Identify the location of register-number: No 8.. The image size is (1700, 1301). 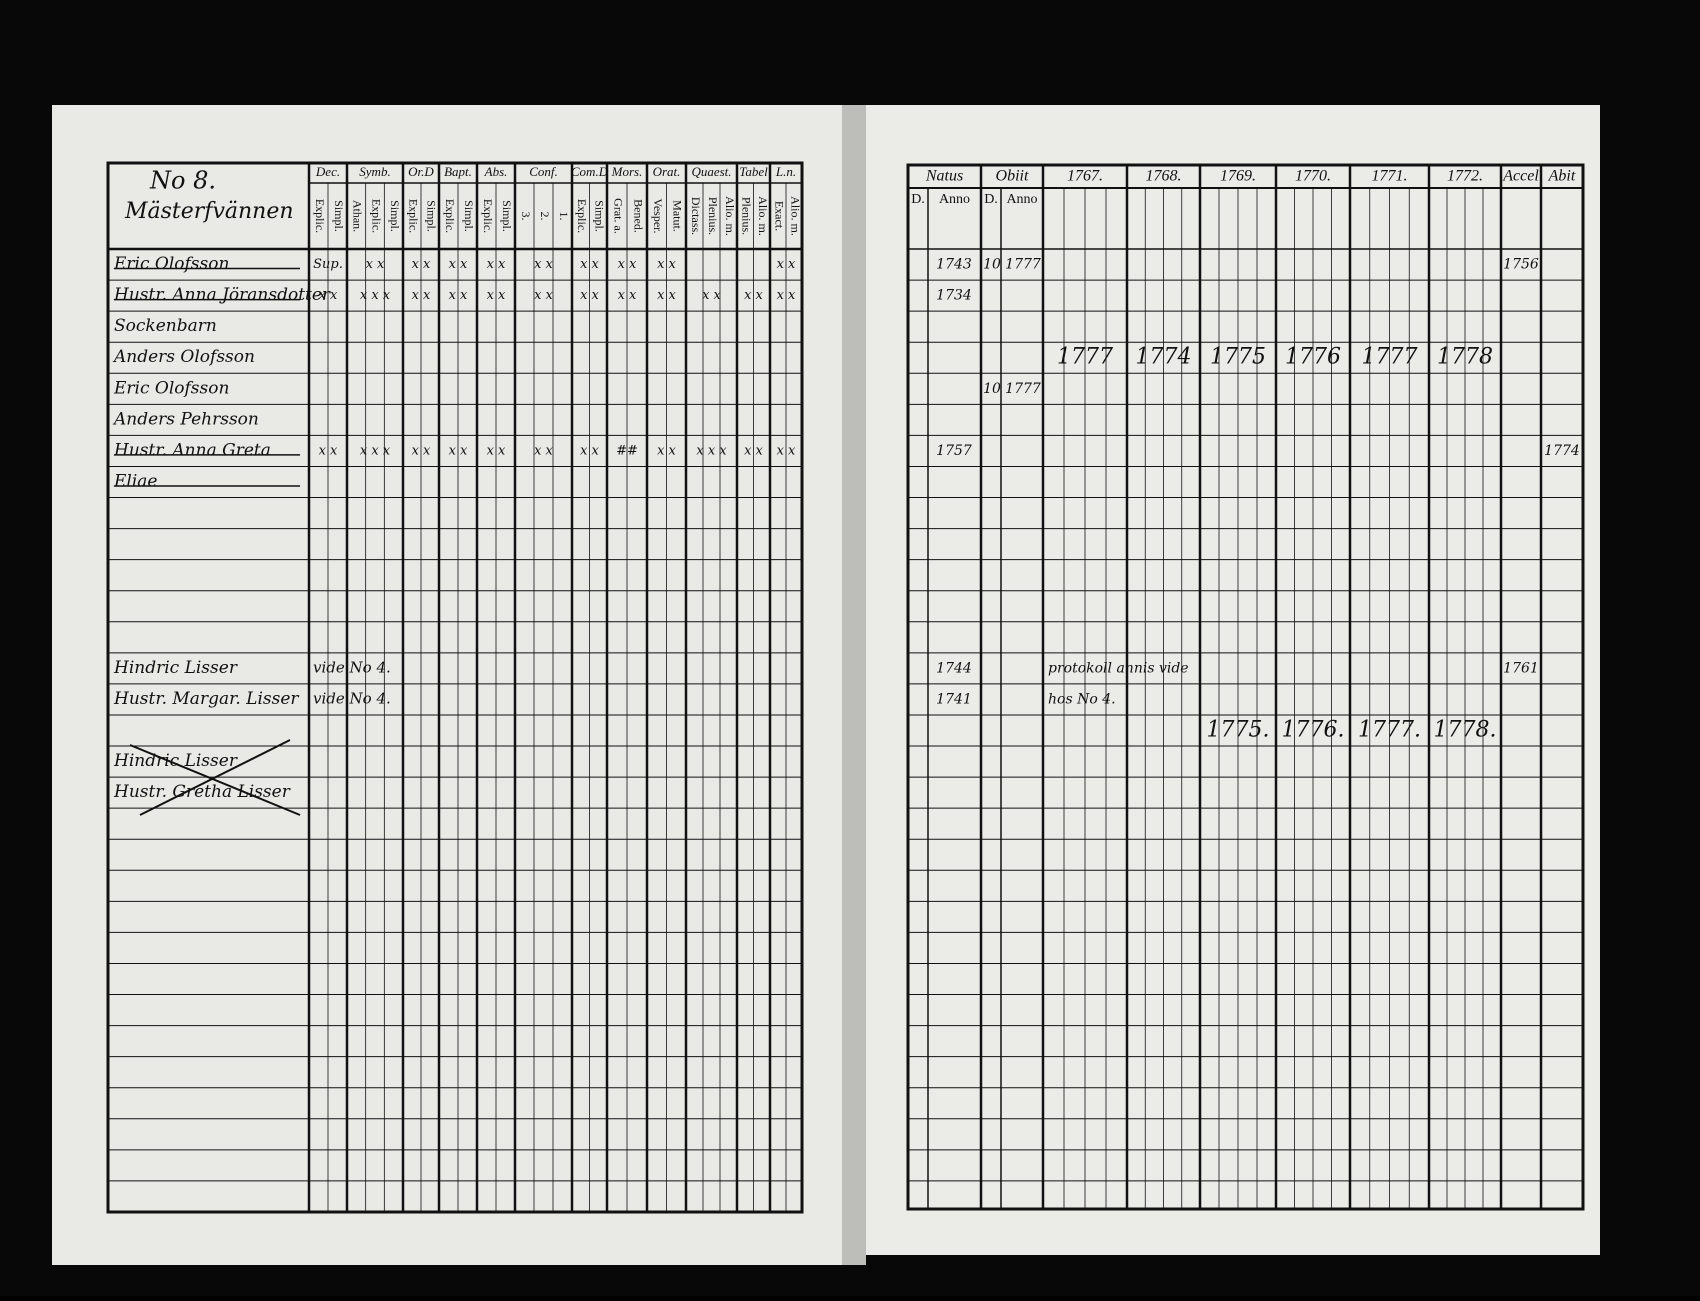
(182, 181).